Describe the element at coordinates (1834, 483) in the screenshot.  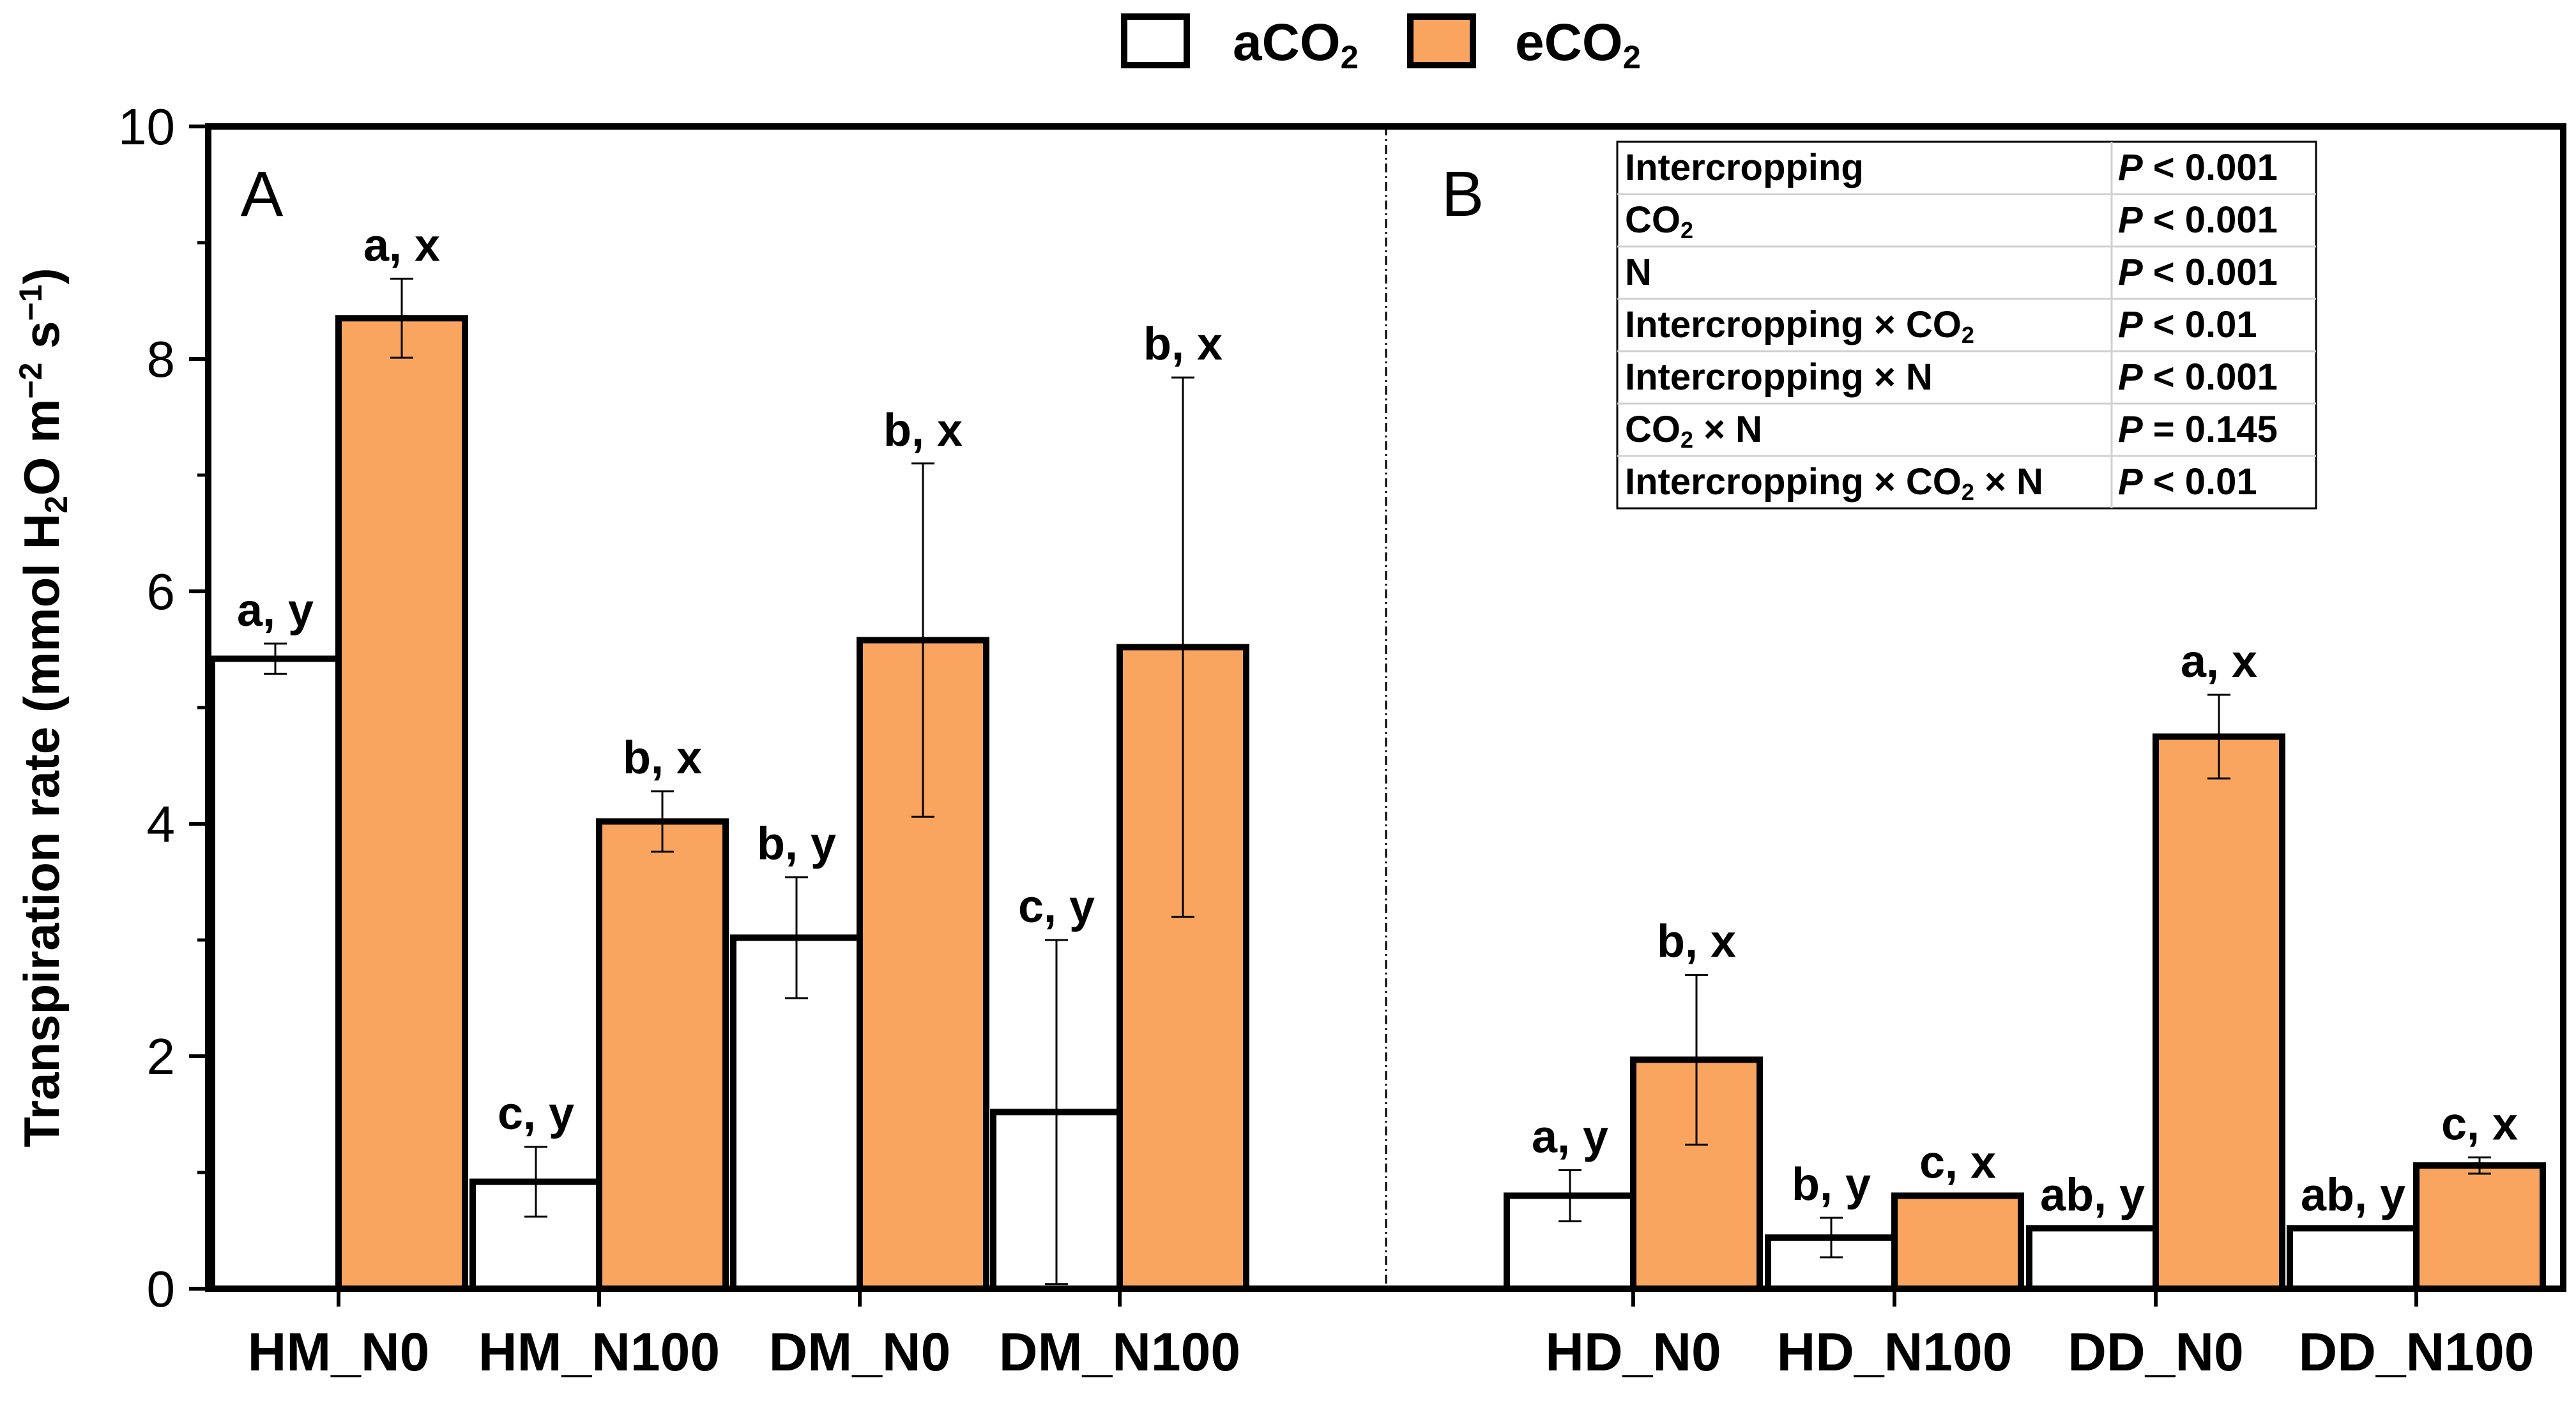
I see `stats-table-factor: Intercropping × CO2 × N` at that location.